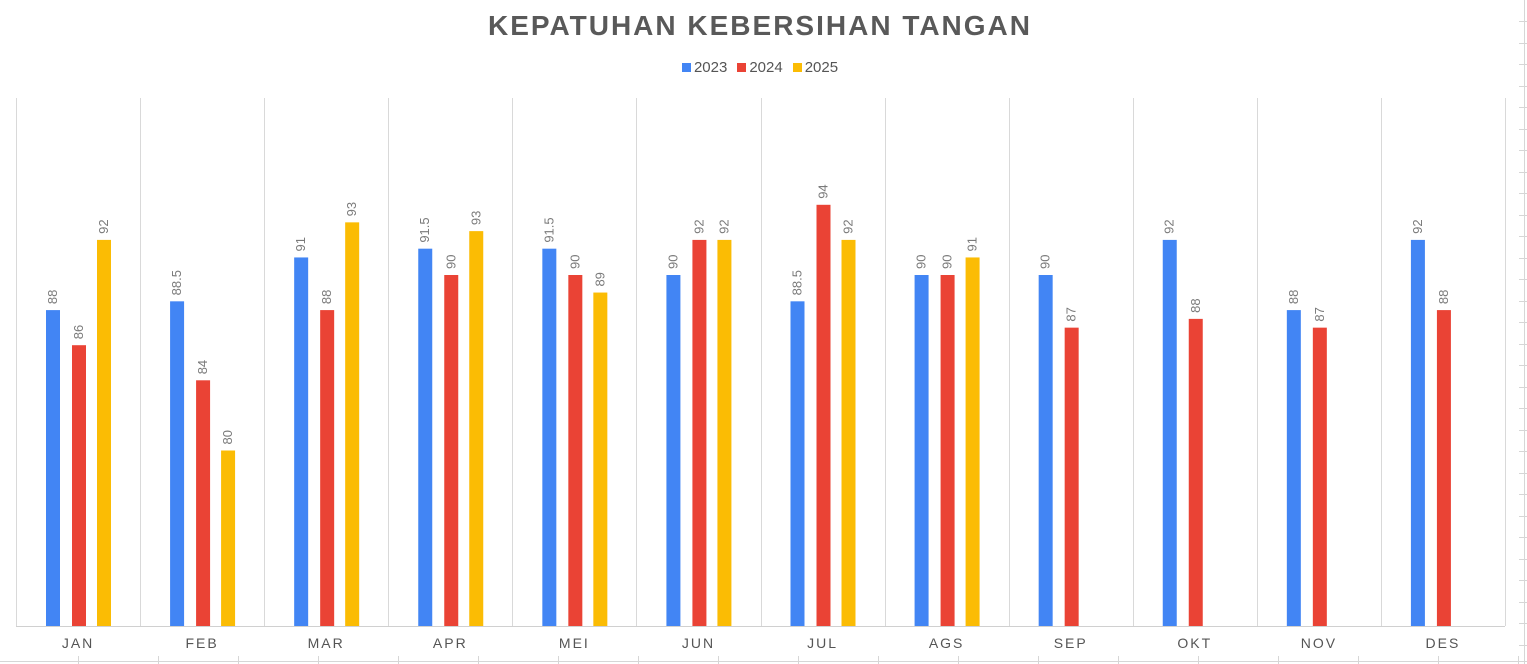 This screenshot has width=1527, height=664. What do you see at coordinates (53, 468) in the screenshot?
I see `bar-2023-jan` at bounding box center [53, 468].